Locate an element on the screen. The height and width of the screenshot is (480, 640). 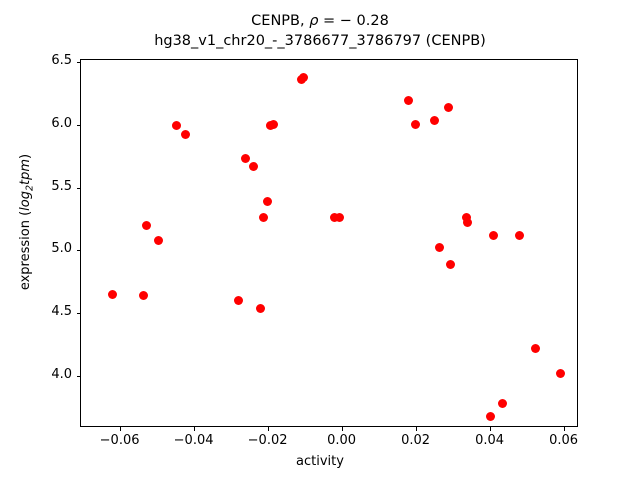
x-axis-label: activity is located at coordinates (320, 461).